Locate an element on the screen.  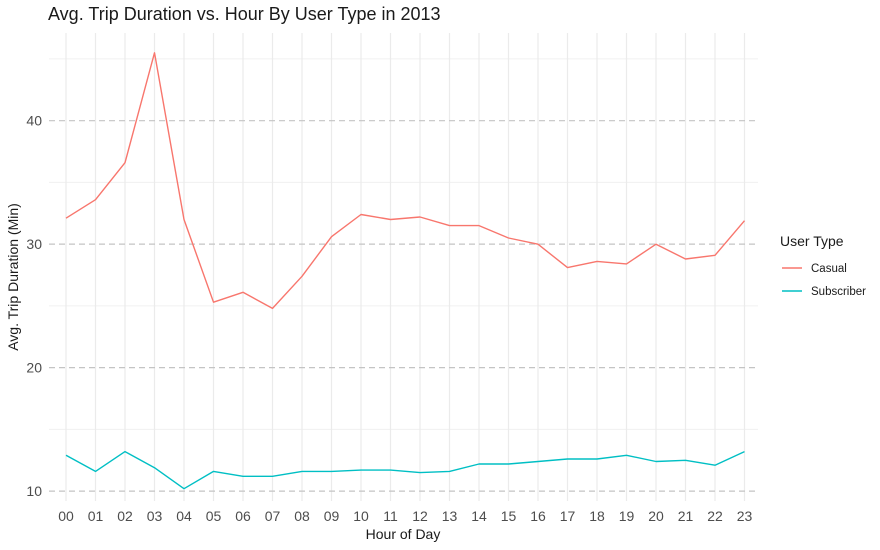
legend-title: User Type is located at coordinates (812, 241).